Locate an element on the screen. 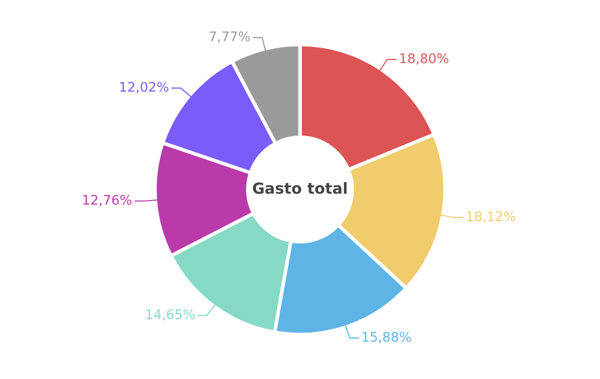  data-label: 12,02% is located at coordinates (144, 88).